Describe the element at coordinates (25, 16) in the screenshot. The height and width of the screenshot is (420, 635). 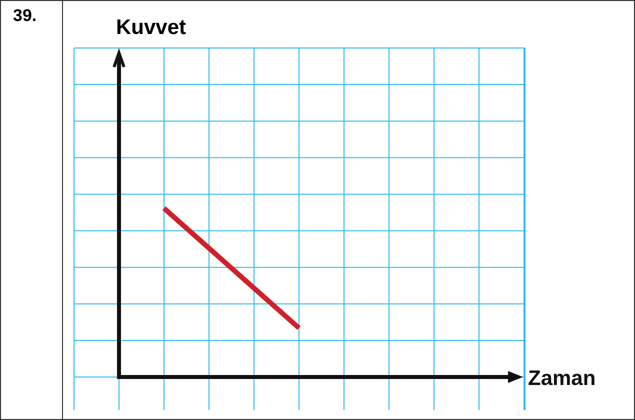
I see `text: 39.` at that location.